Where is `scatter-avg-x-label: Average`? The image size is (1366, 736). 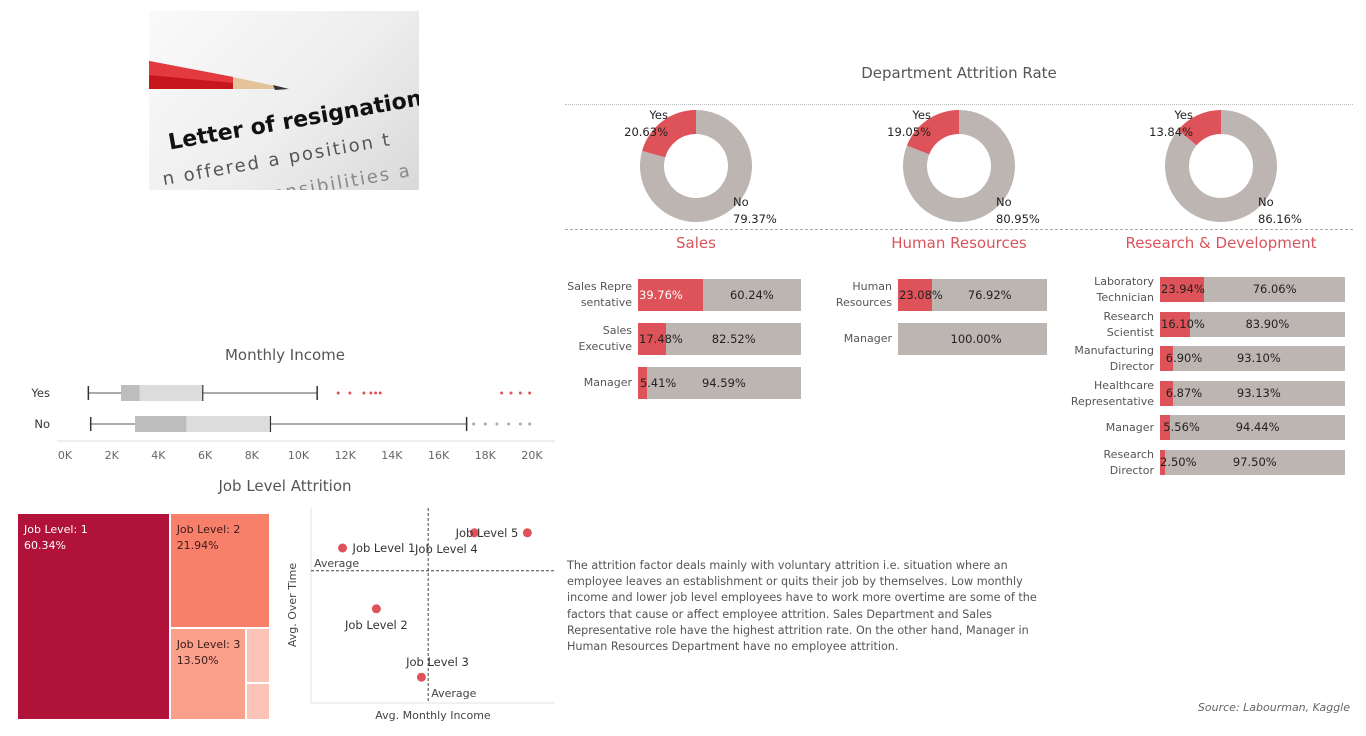
scatter-avg-x-label: Average is located at coordinates (453, 693).